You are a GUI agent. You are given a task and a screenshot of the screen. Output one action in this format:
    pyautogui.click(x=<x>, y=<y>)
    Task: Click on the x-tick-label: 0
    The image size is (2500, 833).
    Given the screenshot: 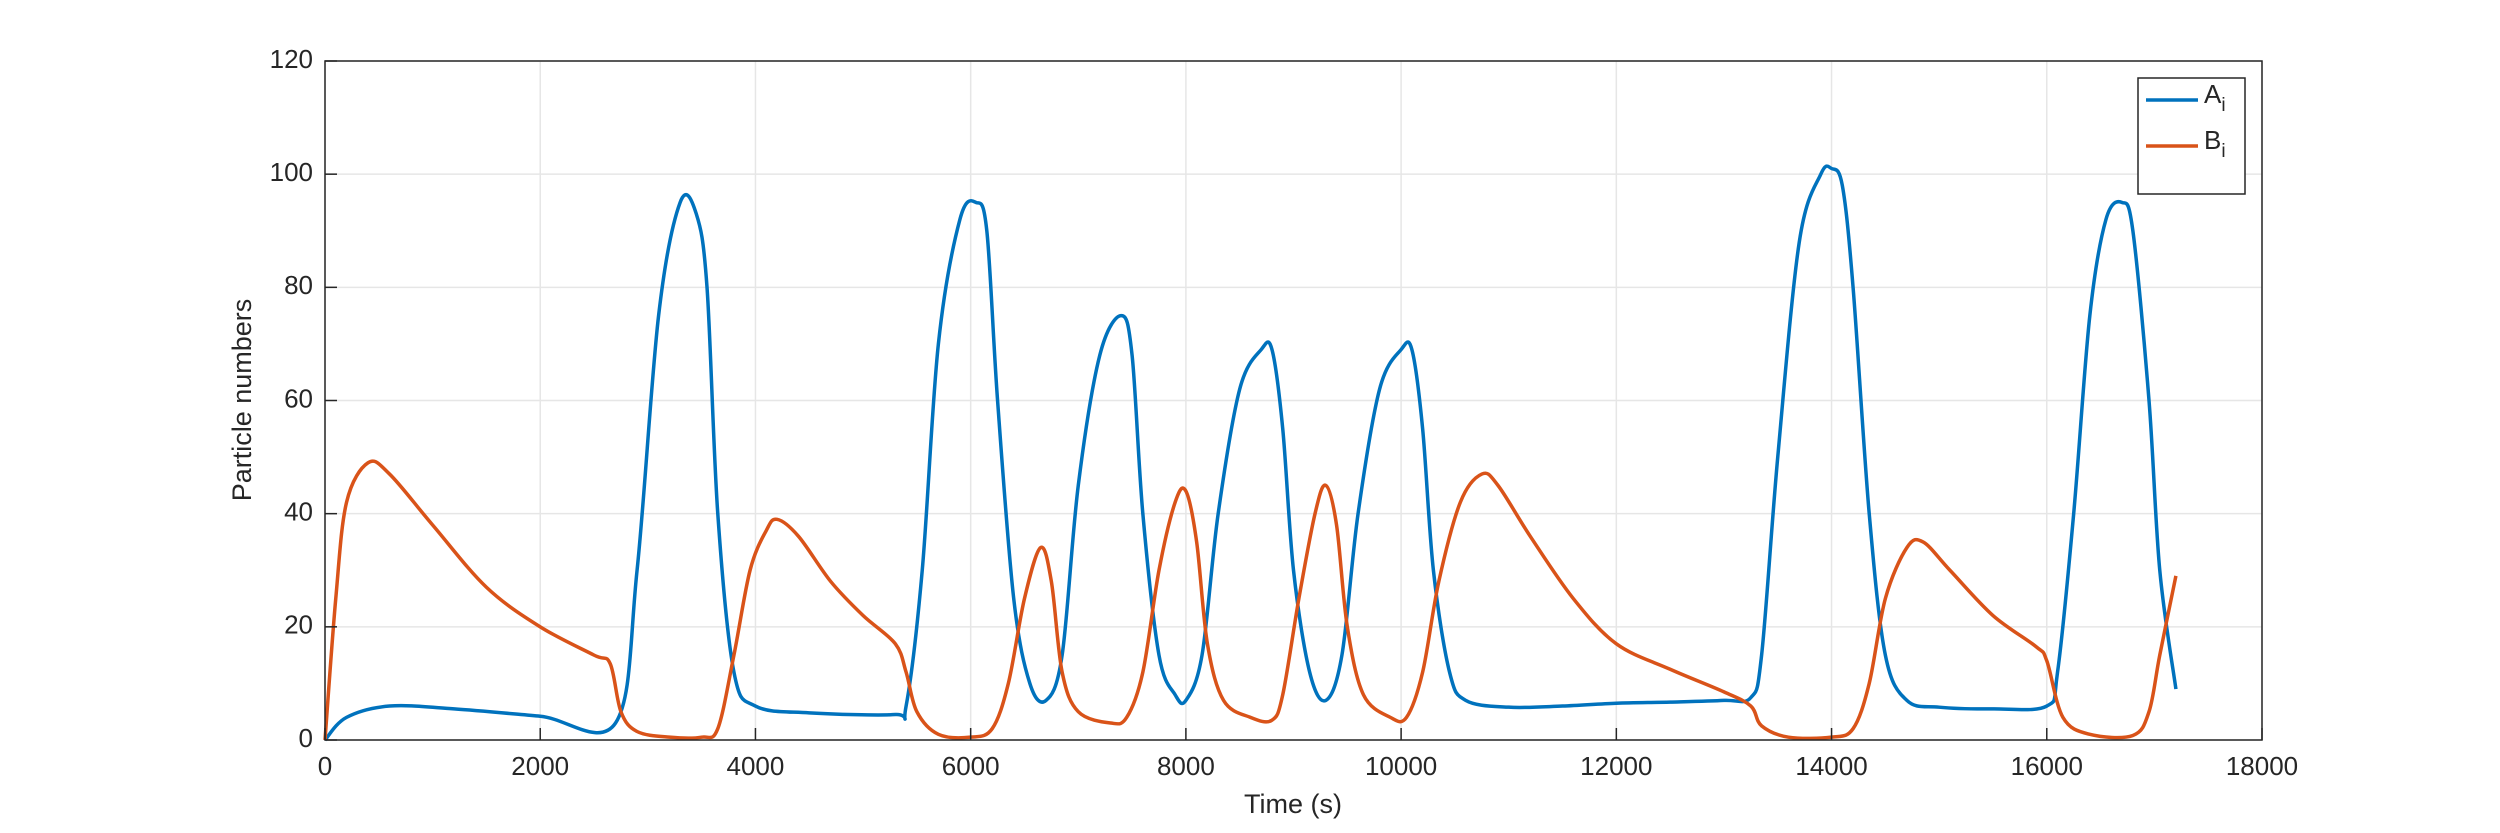 What is the action you would take?
    pyautogui.click(x=325, y=766)
    